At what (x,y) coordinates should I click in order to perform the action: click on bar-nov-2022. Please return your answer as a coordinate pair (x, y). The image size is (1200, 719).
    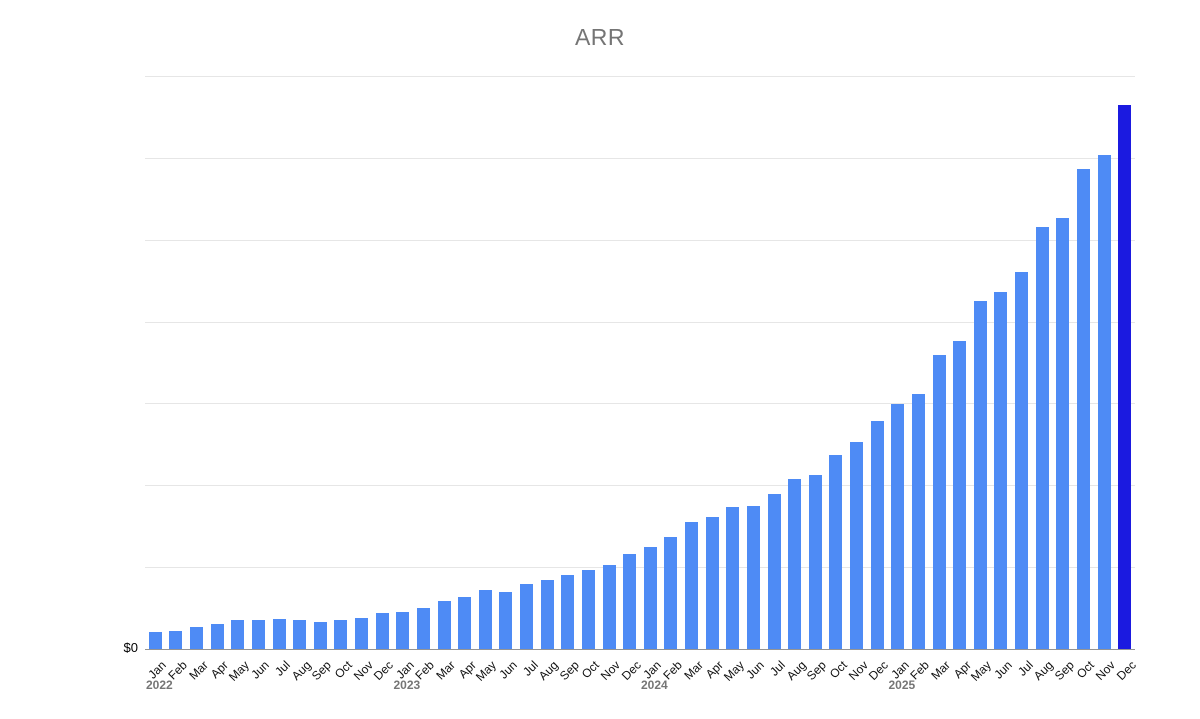
    Looking at the image, I should click on (362, 633).